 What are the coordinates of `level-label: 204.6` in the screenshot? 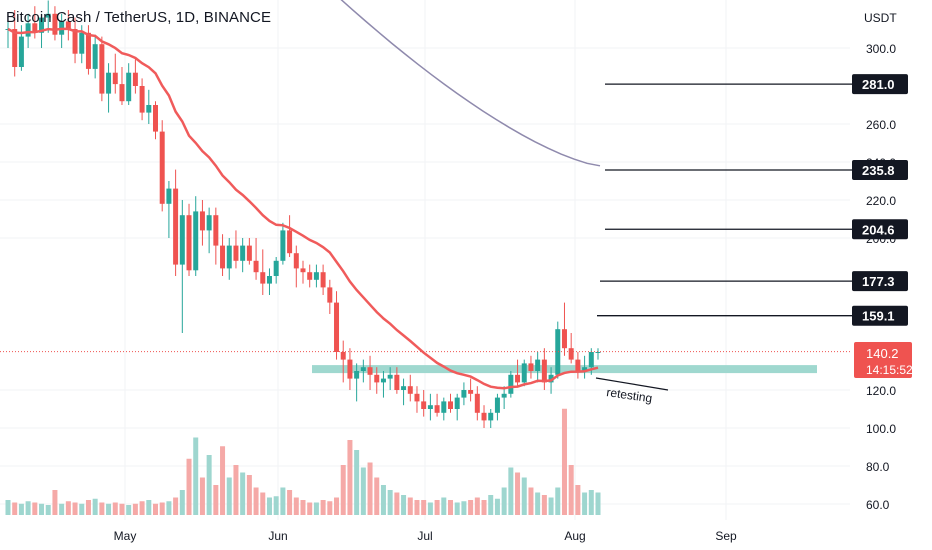 It's located at (878, 229).